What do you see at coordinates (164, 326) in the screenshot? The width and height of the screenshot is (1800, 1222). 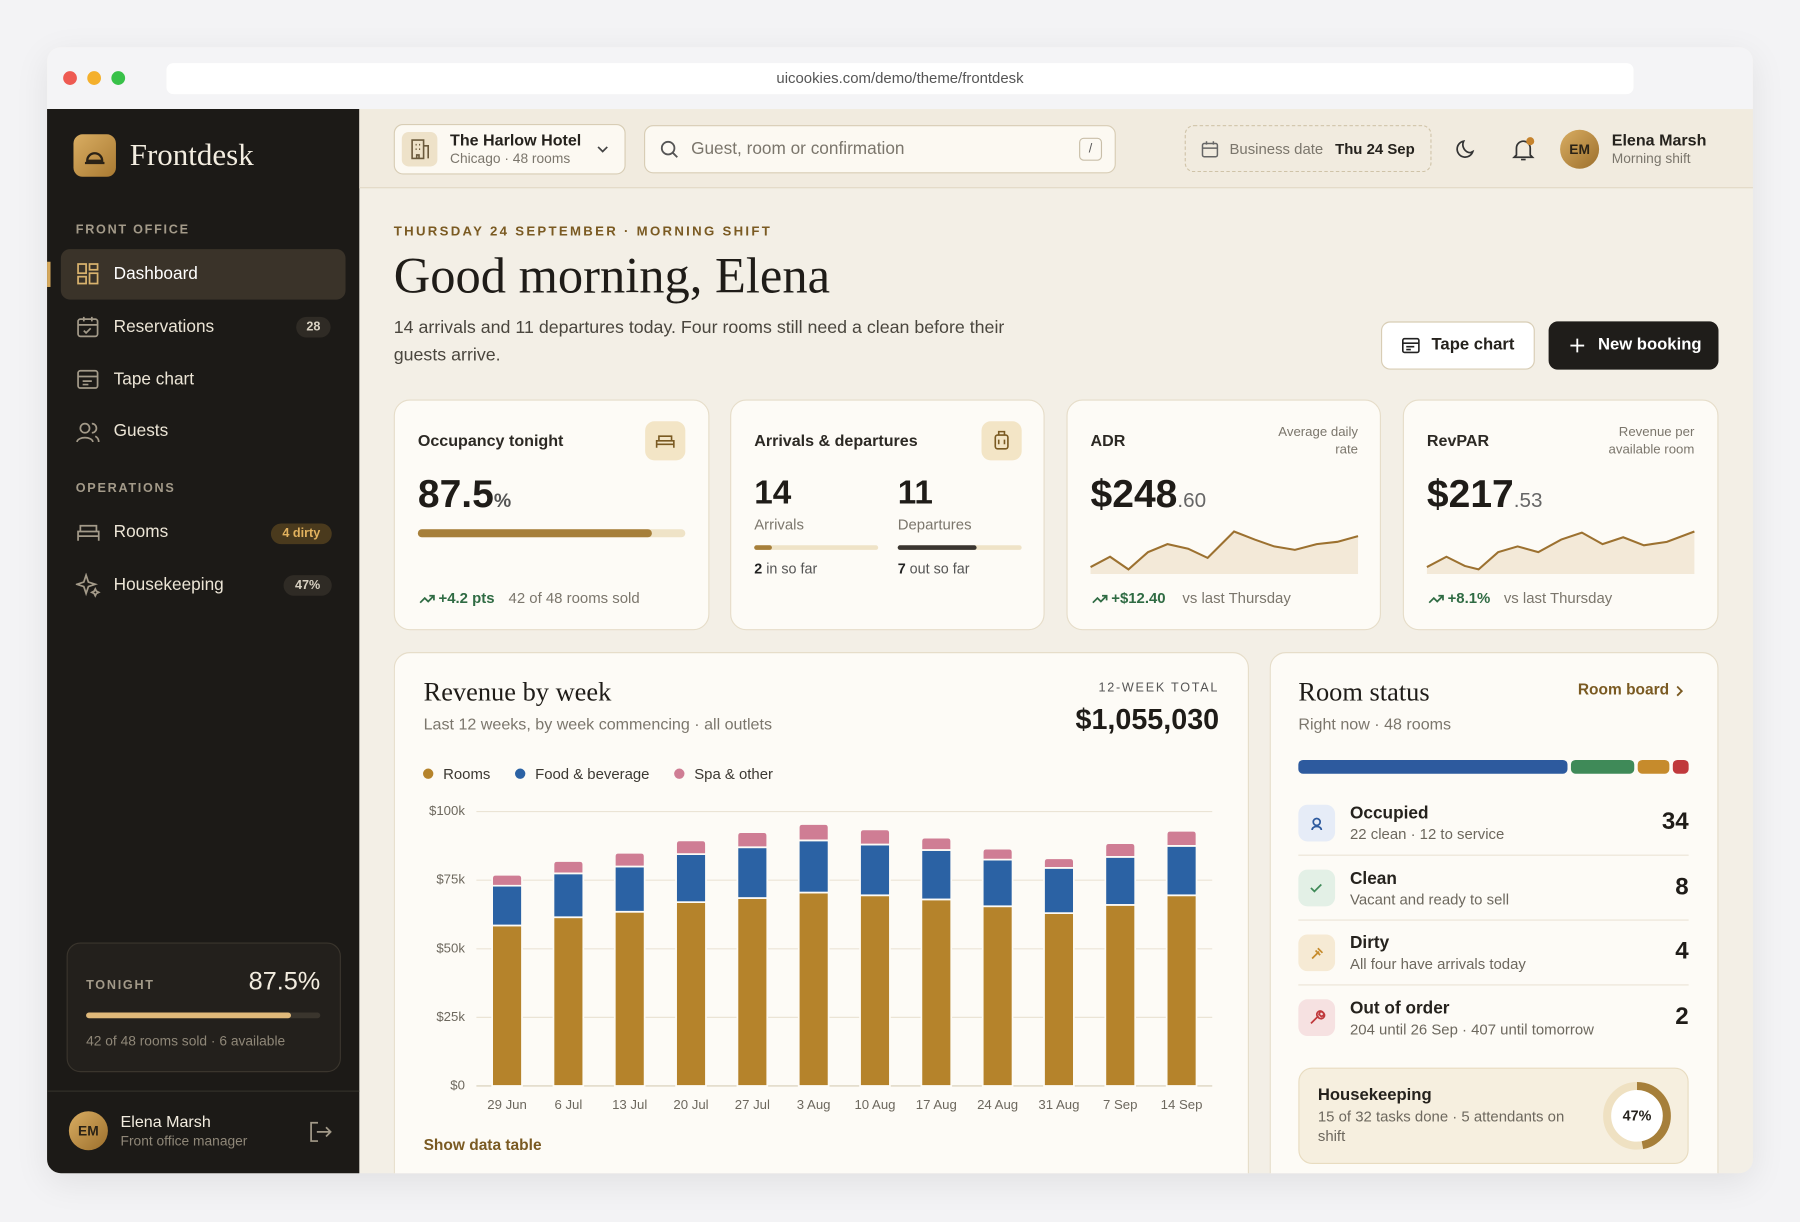 I see `nav-item: Reservations` at bounding box center [164, 326].